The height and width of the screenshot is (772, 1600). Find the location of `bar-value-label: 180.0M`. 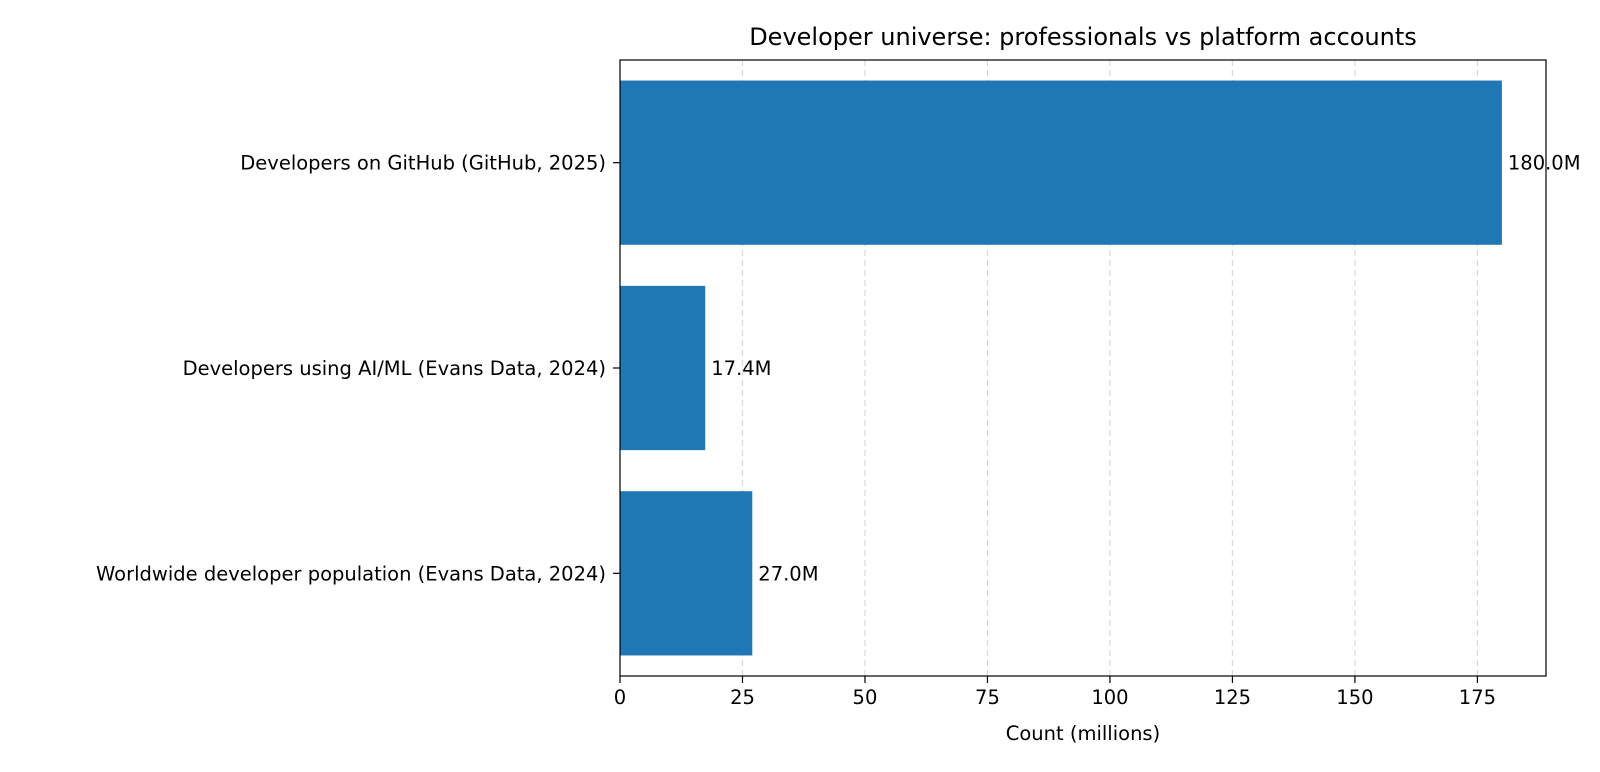

bar-value-label: 180.0M is located at coordinates (1544, 163).